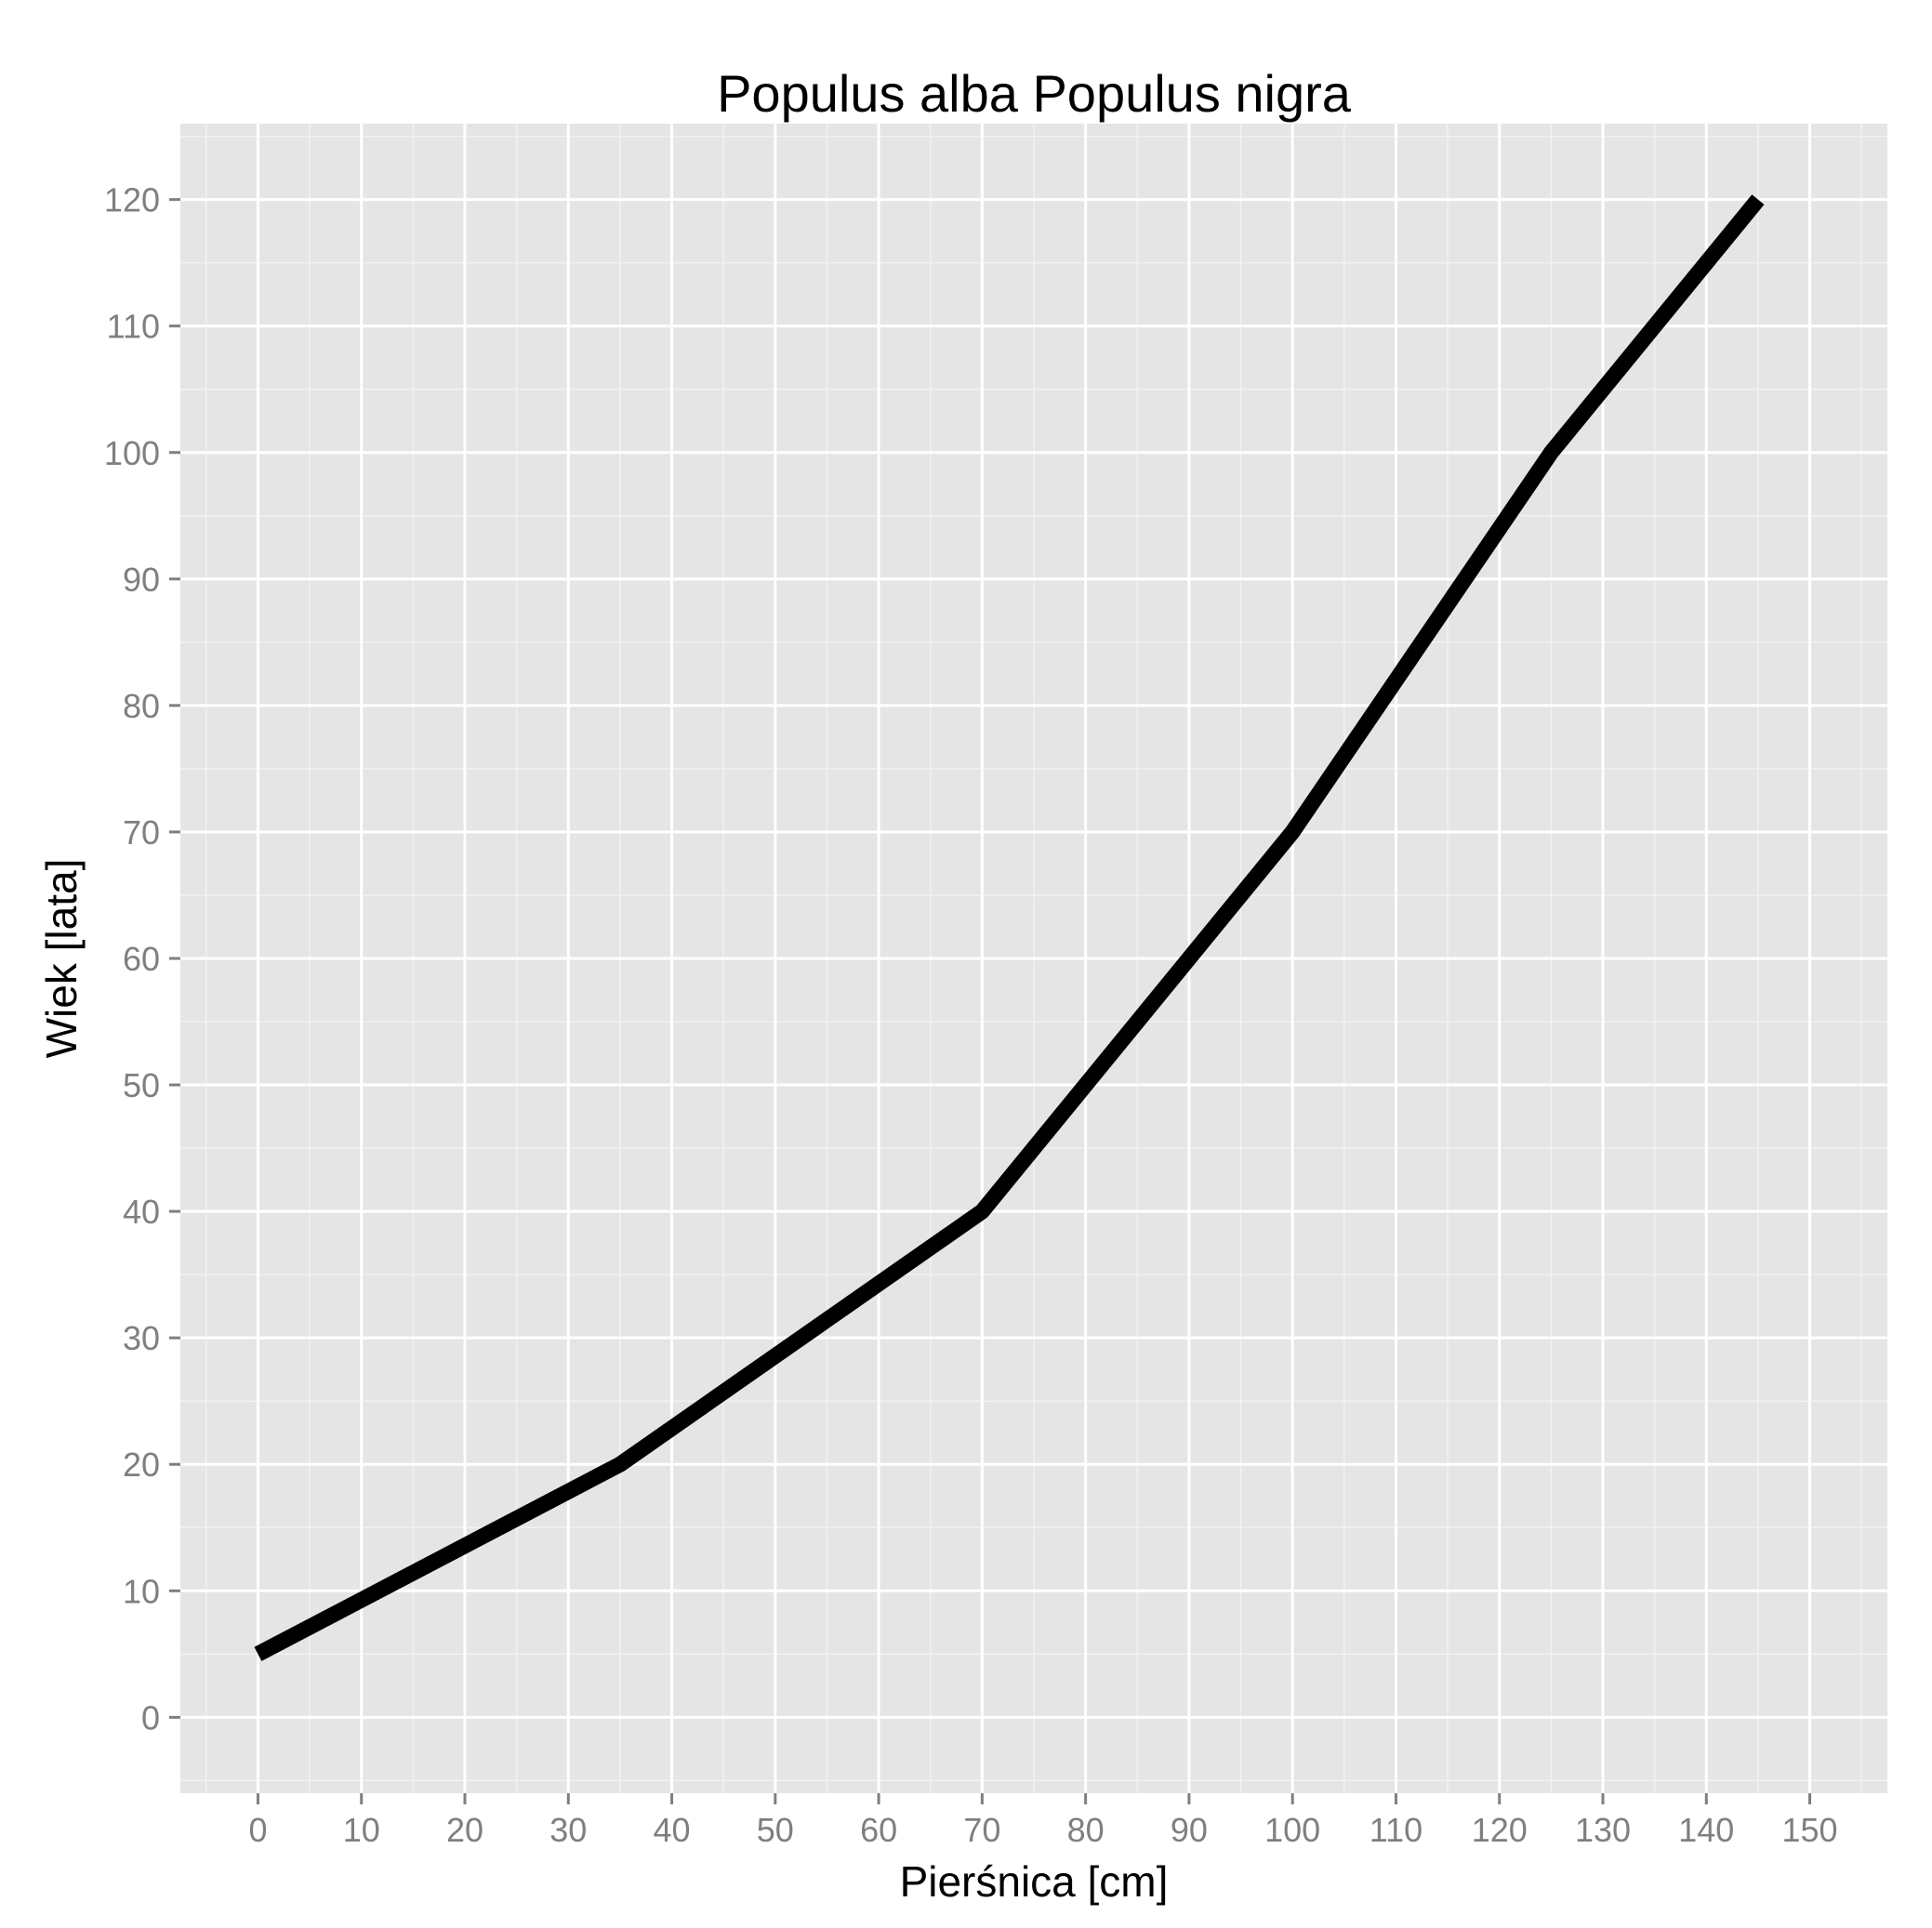 The image size is (1932, 1928). Describe the element at coordinates (981, 1830) in the screenshot. I see `x-tick-label: 70` at that location.